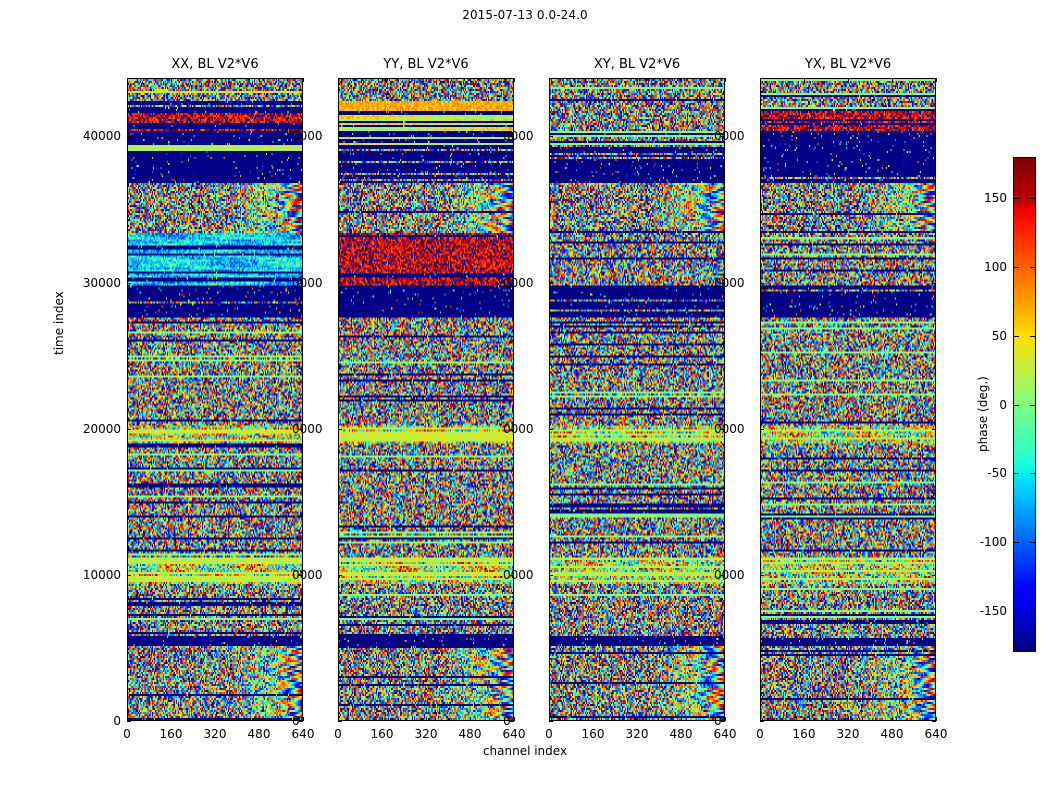 The width and height of the screenshot is (1050, 800). Describe the element at coordinates (999, 335) in the screenshot. I see `colorbar-tick-label: 50` at that location.